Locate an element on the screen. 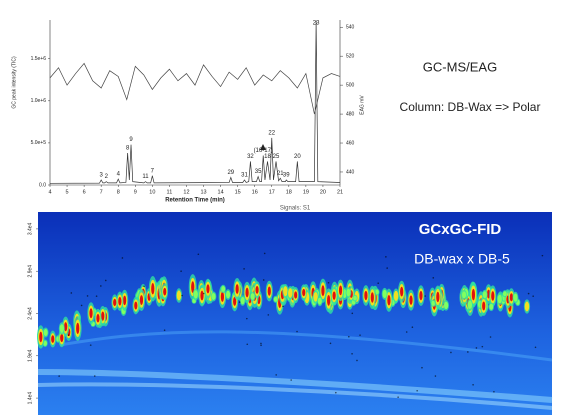  y-tick-label: 5.0e+5 is located at coordinates (39, 143).